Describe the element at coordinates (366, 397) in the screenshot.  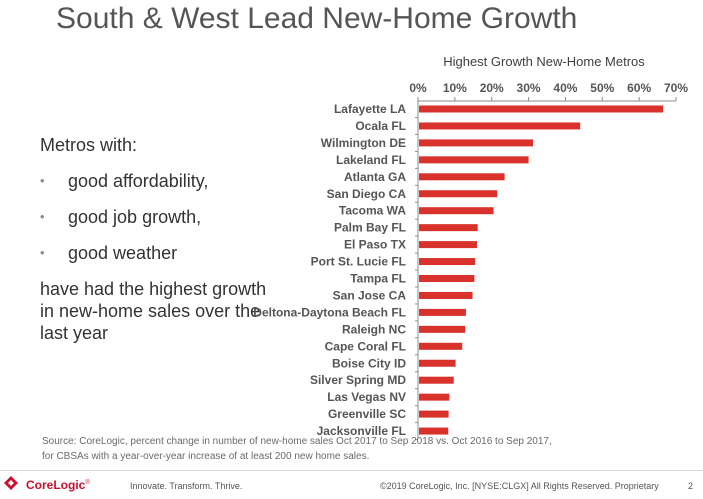
I see `category-label: Las Vegas NV` at that location.